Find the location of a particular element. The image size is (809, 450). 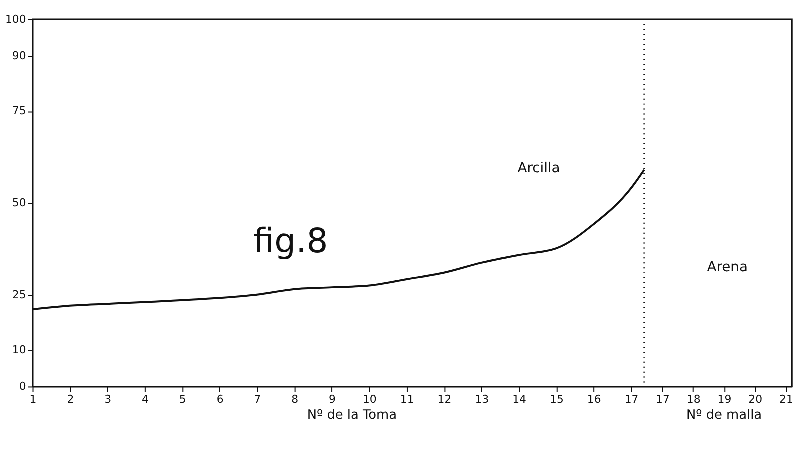

x-tick-label: 8 is located at coordinates (295, 399).